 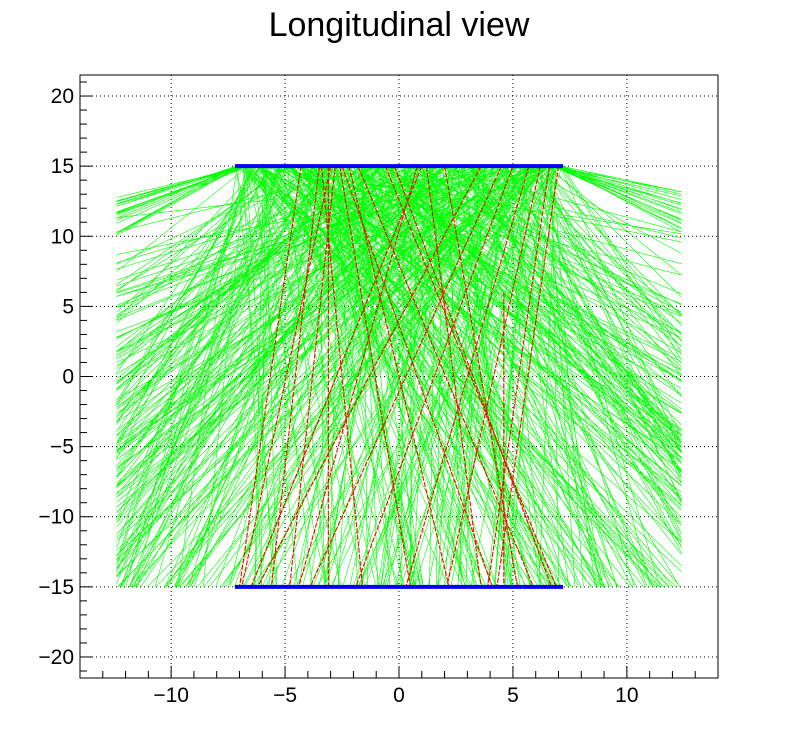 I want to click on y-tick-label: 15, so click(x=62, y=166).